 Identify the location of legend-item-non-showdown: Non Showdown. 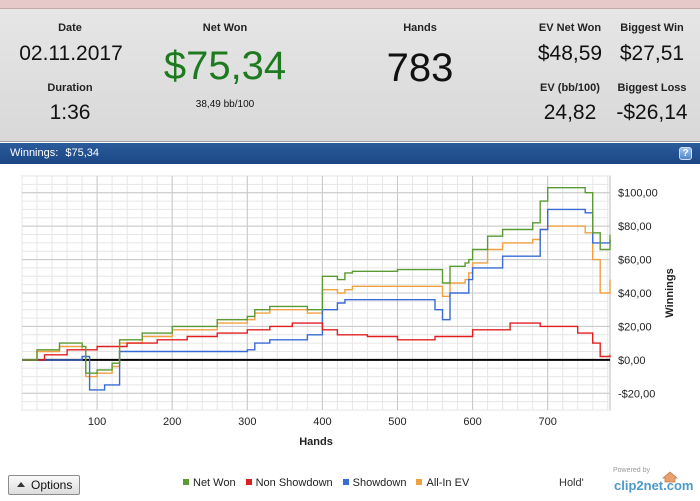
(289, 483).